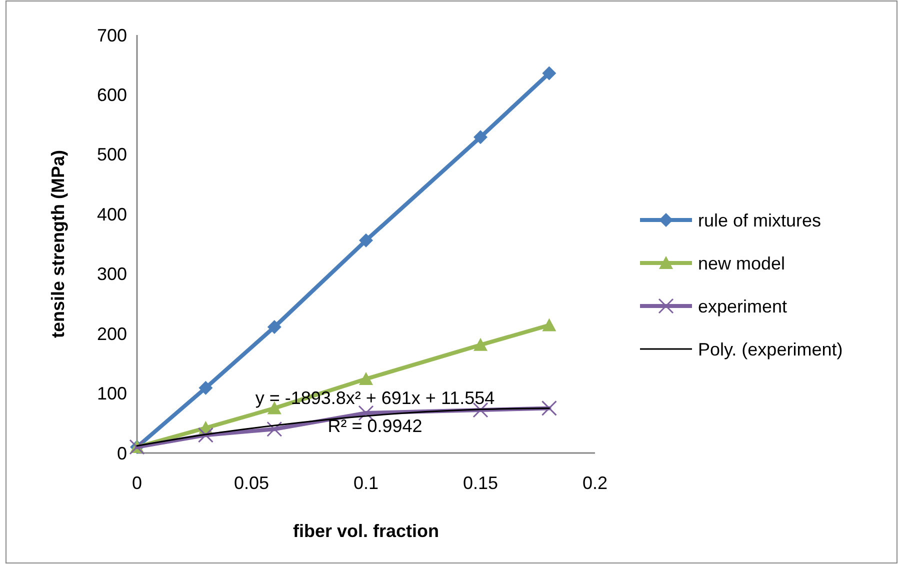 The image size is (899, 565). I want to click on y-tick-label: 0, so click(121, 453).